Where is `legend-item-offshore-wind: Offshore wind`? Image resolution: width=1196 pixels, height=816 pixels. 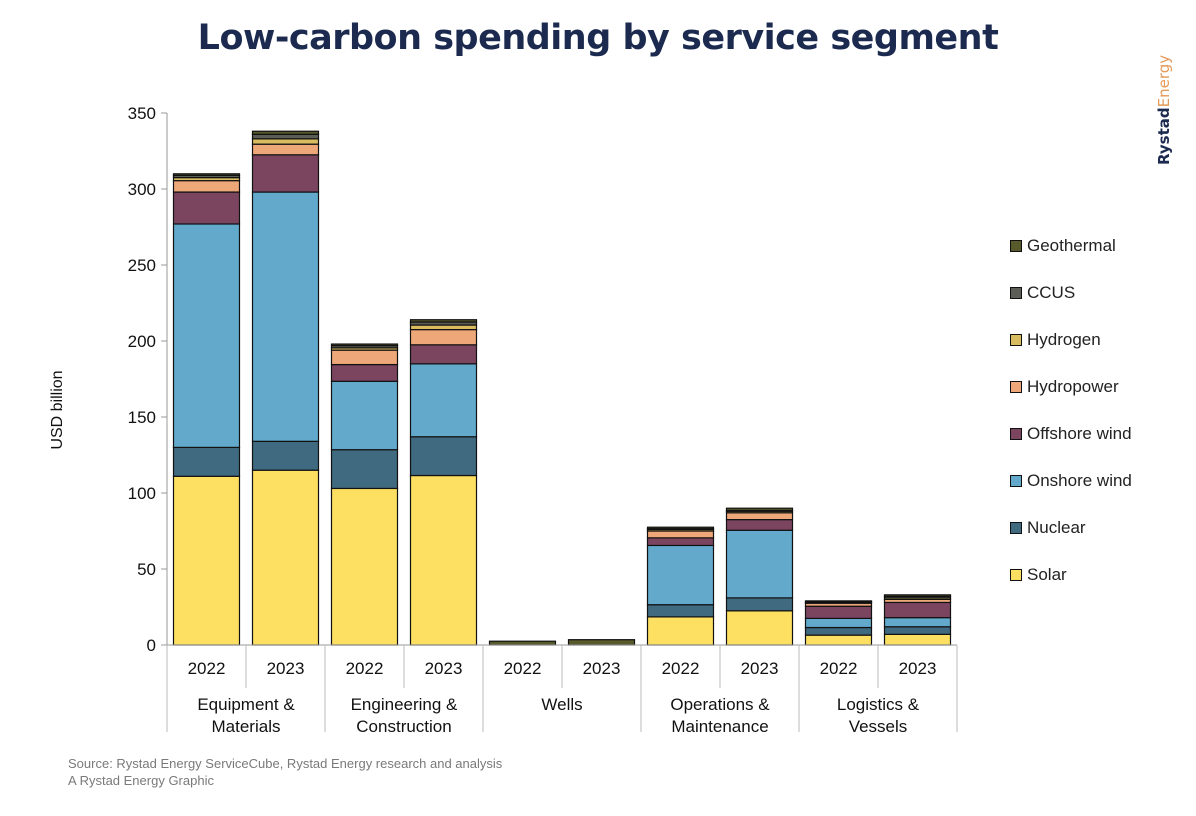
legend-item-offshore-wind: Offshore wind is located at coordinates (1071, 433).